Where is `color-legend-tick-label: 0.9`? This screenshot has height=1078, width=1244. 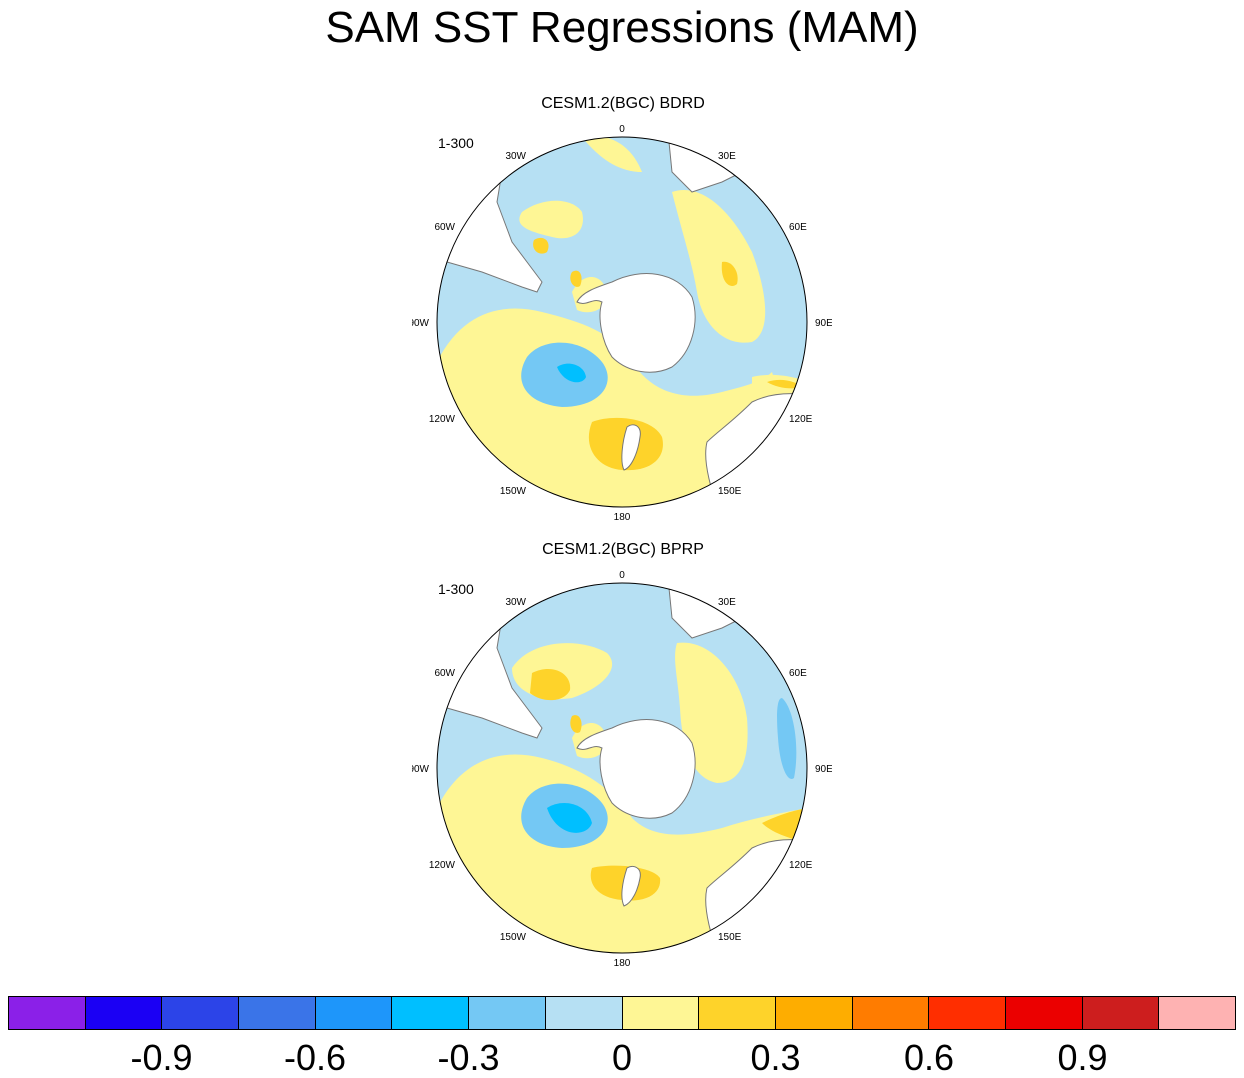 color-legend-tick-label: 0.9 is located at coordinates (1082, 1057).